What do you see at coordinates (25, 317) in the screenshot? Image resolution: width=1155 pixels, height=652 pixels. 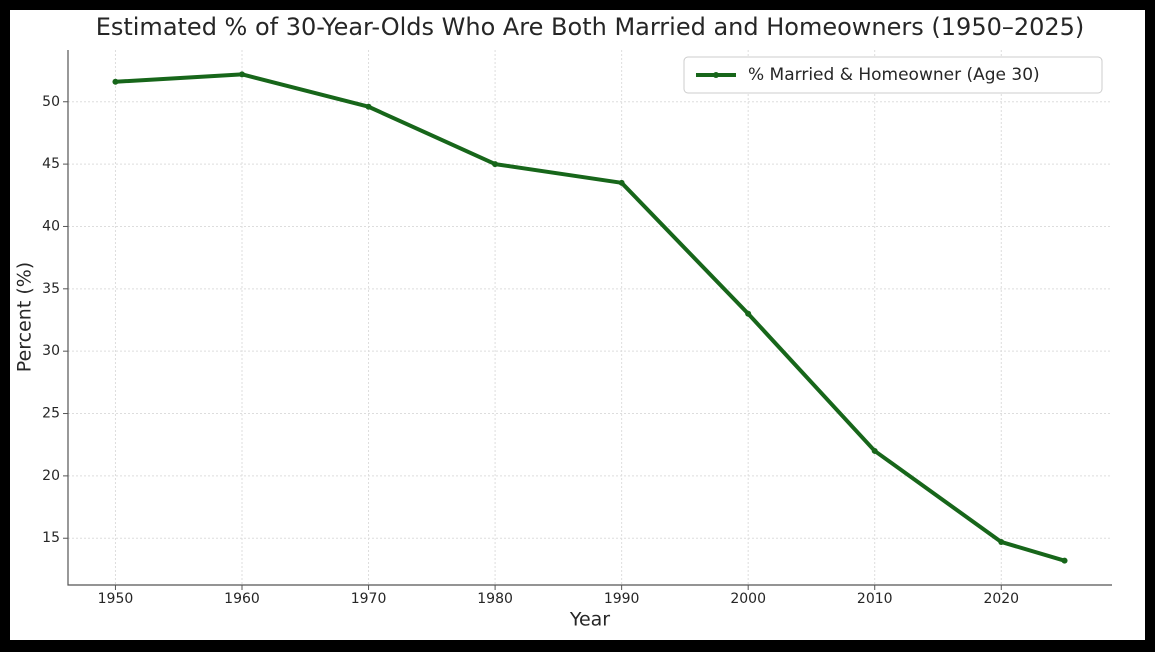 I see `y-axis-label: Percent (%)` at bounding box center [25, 317].